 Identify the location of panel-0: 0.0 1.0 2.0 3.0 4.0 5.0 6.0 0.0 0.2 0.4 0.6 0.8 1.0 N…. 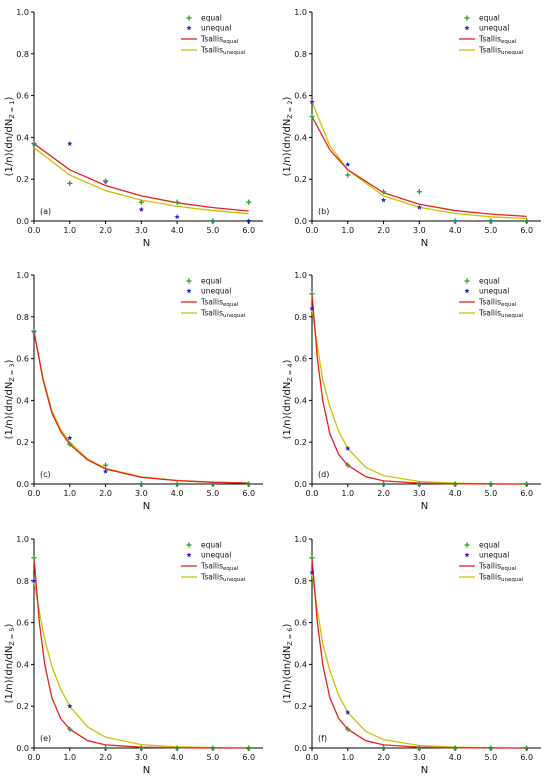
(133, 128).